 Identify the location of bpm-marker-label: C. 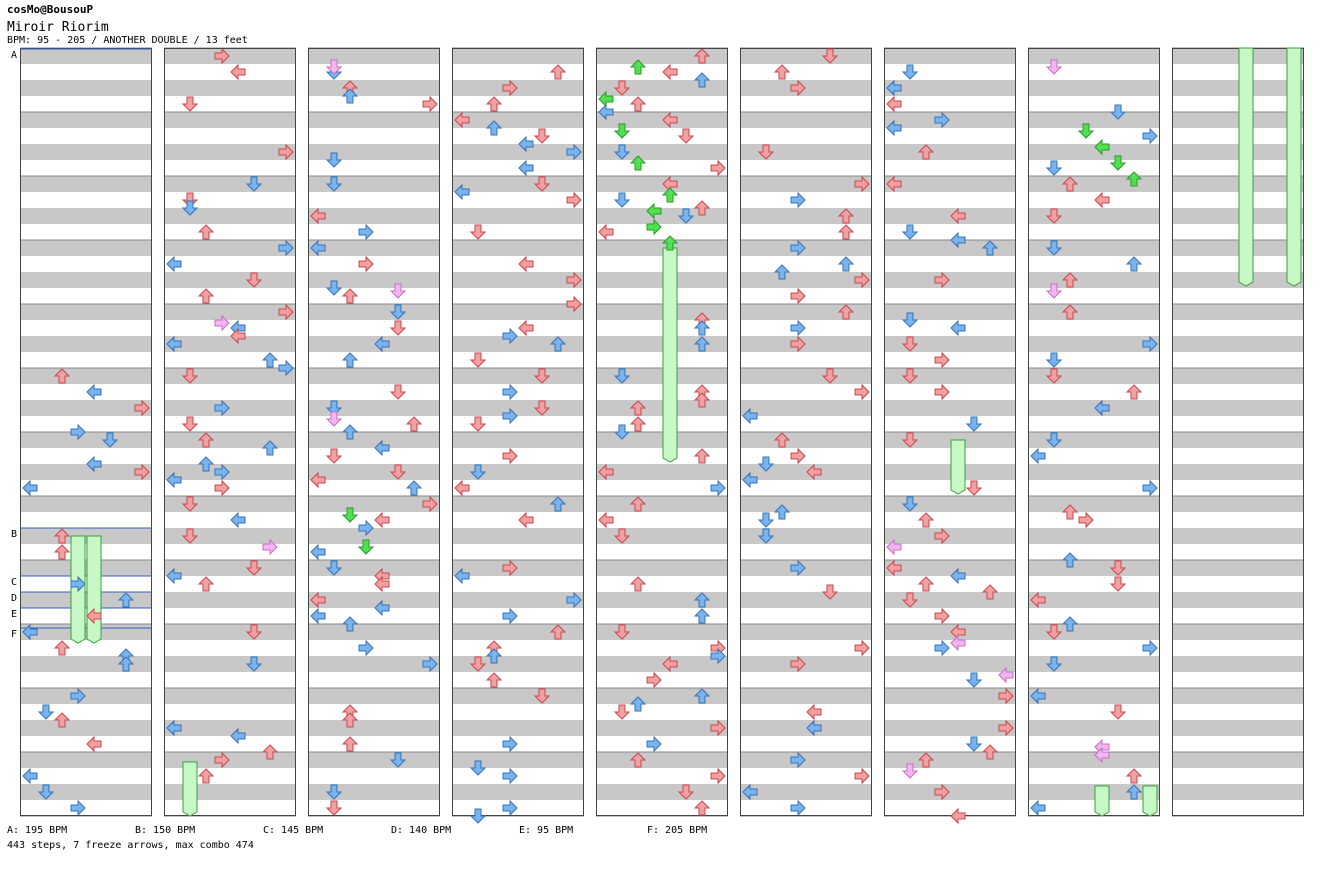
(14, 582).